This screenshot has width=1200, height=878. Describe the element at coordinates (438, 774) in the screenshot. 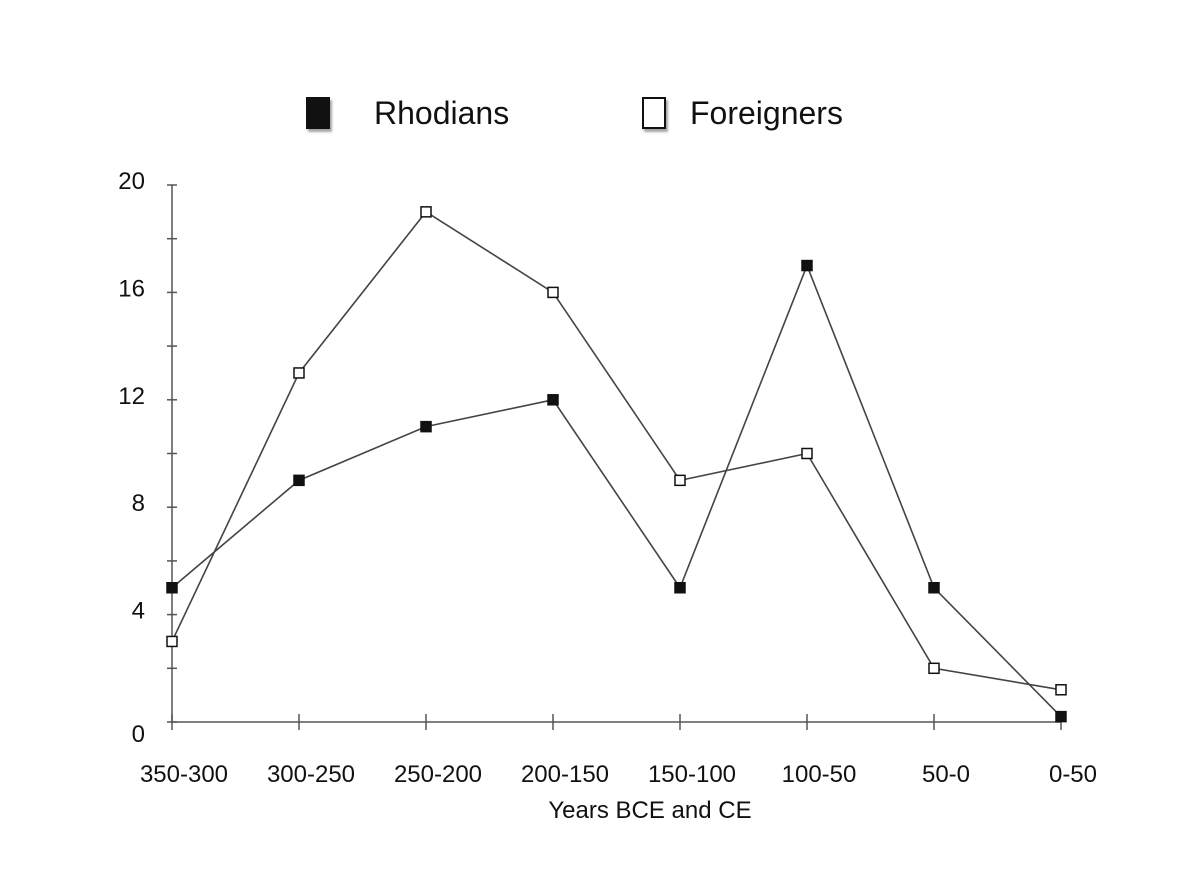

I see `x-tick-label: 250-200` at that location.